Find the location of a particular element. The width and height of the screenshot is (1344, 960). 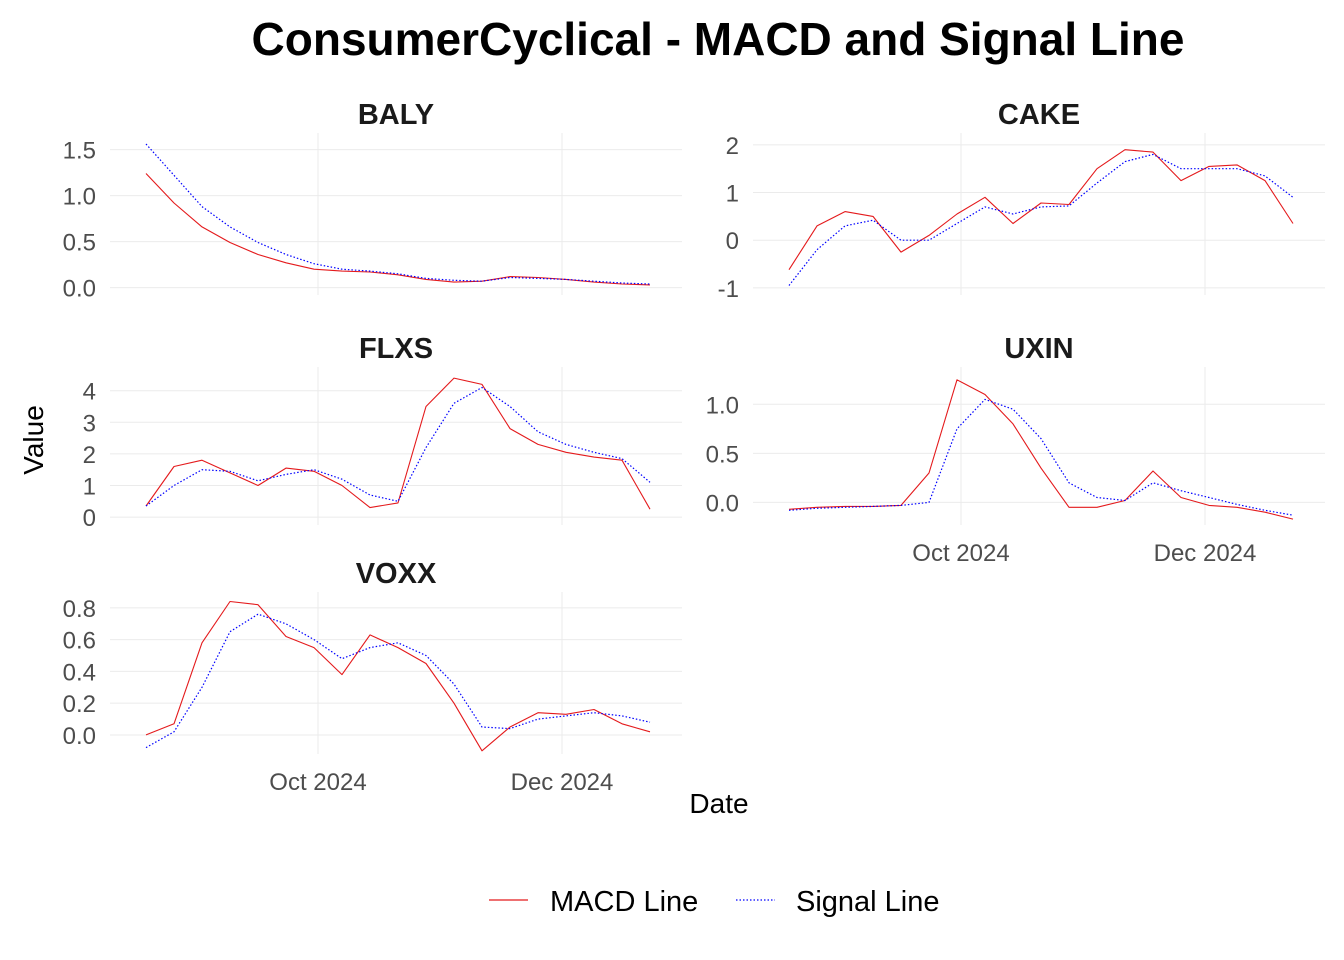

panel-title-flxs: FLXS is located at coordinates (396, 349).